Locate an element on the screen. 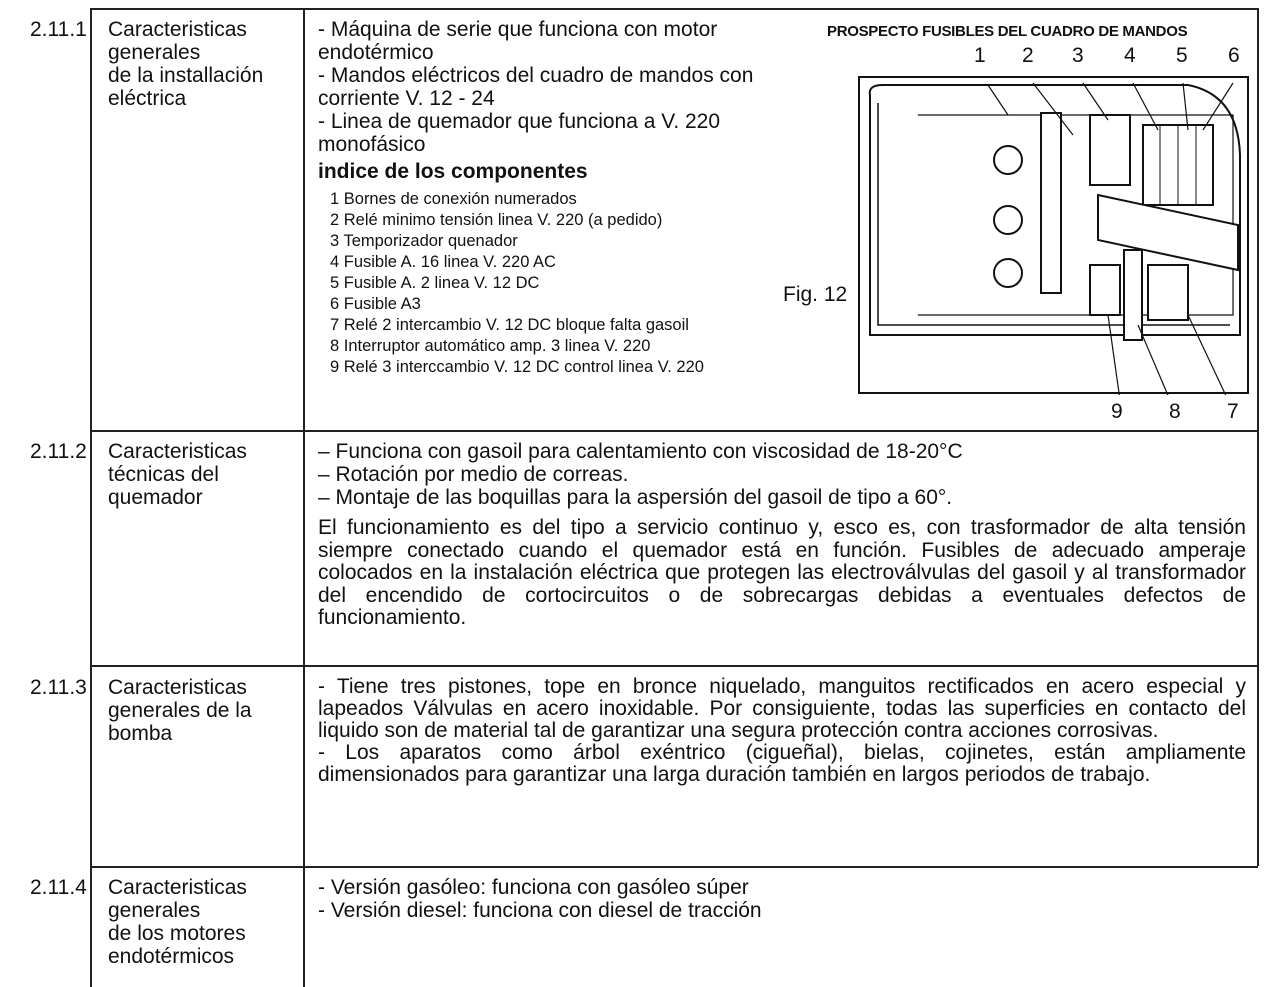 Image resolution: width=1273 pixels, height=987 pixels. line: 1 Bornes de conexión numerados is located at coordinates (453, 199).